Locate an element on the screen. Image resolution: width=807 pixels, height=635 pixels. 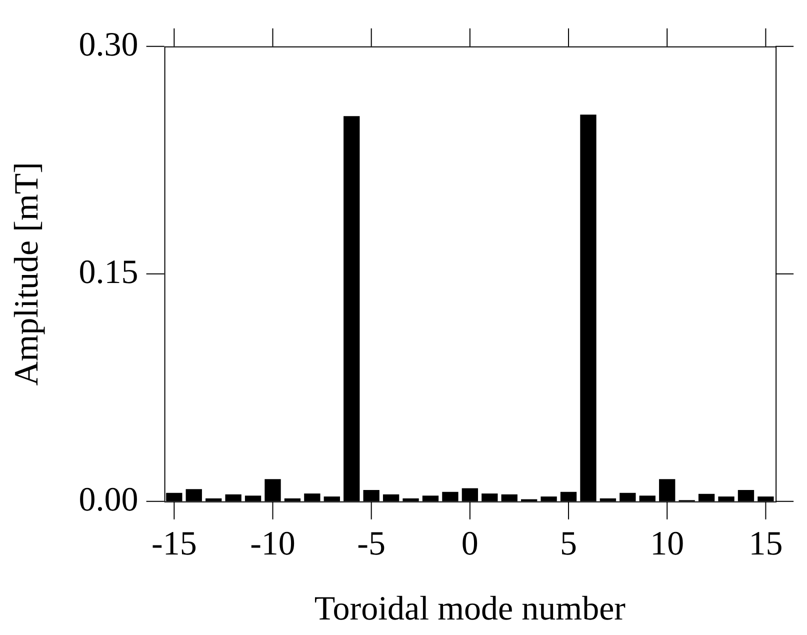
y-tick-label: 0.30 is located at coordinates (108, 45).